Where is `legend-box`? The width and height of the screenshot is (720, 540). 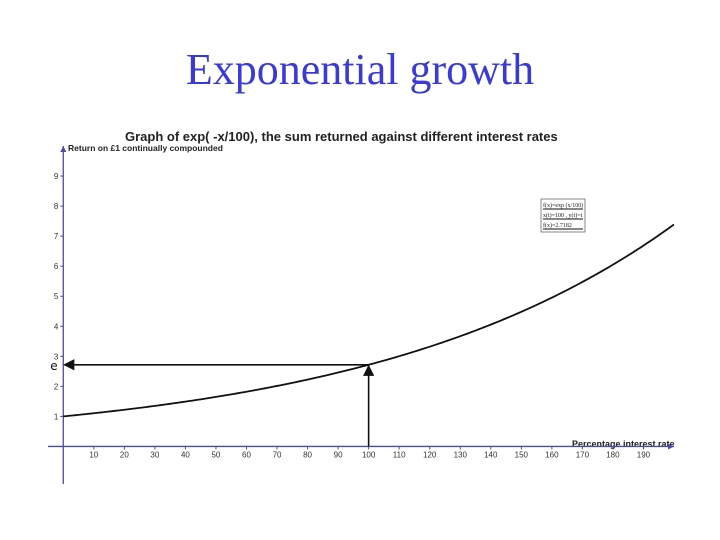
legend-box is located at coordinates (563, 215).